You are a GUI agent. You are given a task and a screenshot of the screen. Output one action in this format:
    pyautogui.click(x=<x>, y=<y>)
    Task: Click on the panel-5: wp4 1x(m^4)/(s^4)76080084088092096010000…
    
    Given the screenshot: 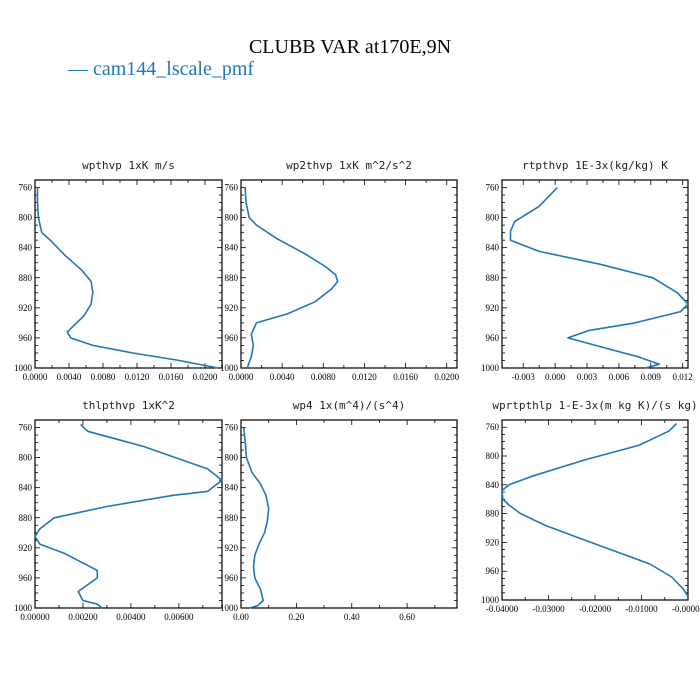 What is the action you would take?
    pyautogui.click(x=339, y=510)
    